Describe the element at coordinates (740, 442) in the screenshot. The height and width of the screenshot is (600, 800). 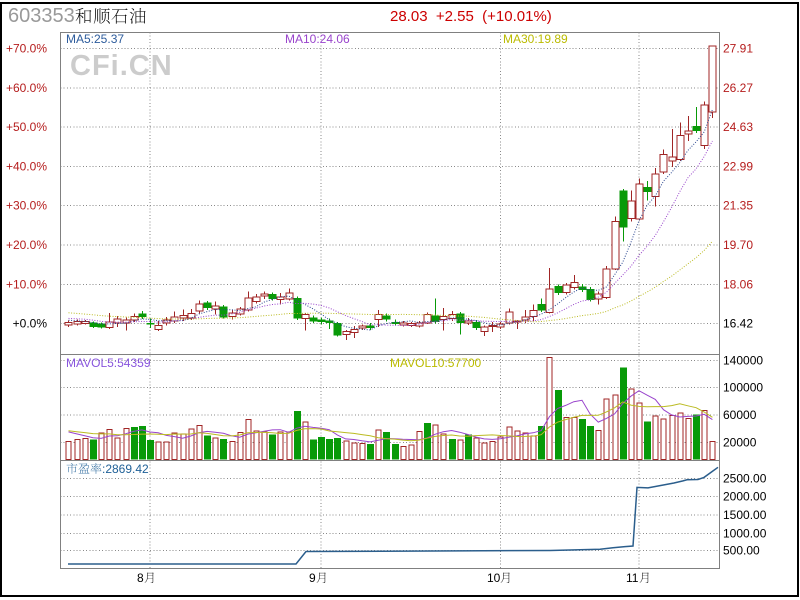
I see `svg-text: 20000` at that location.